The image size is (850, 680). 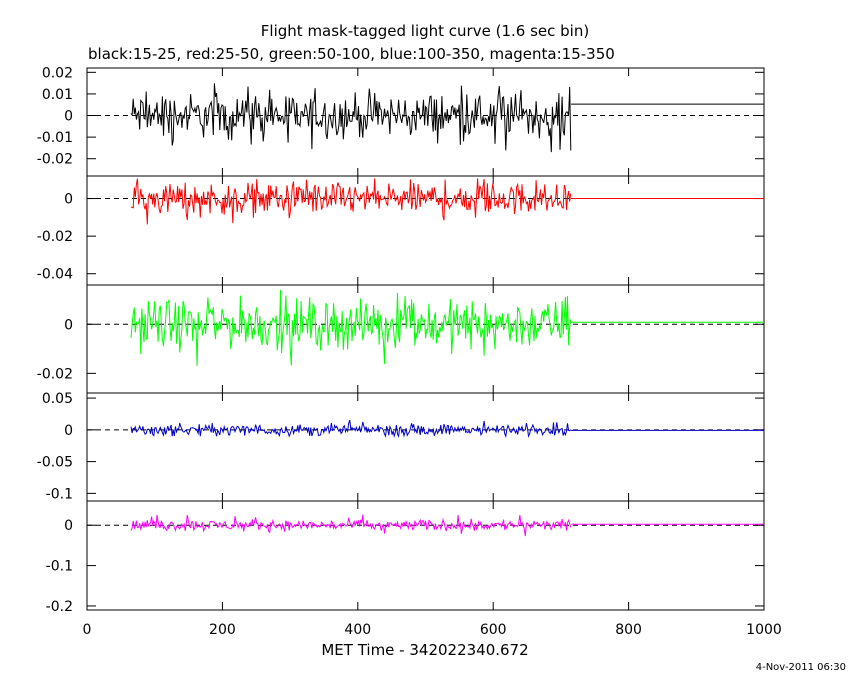 What do you see at coordinates (57, 73) in the screenshot?
I see `y-tick-label: 0.02` at bounding box center [57, 73].